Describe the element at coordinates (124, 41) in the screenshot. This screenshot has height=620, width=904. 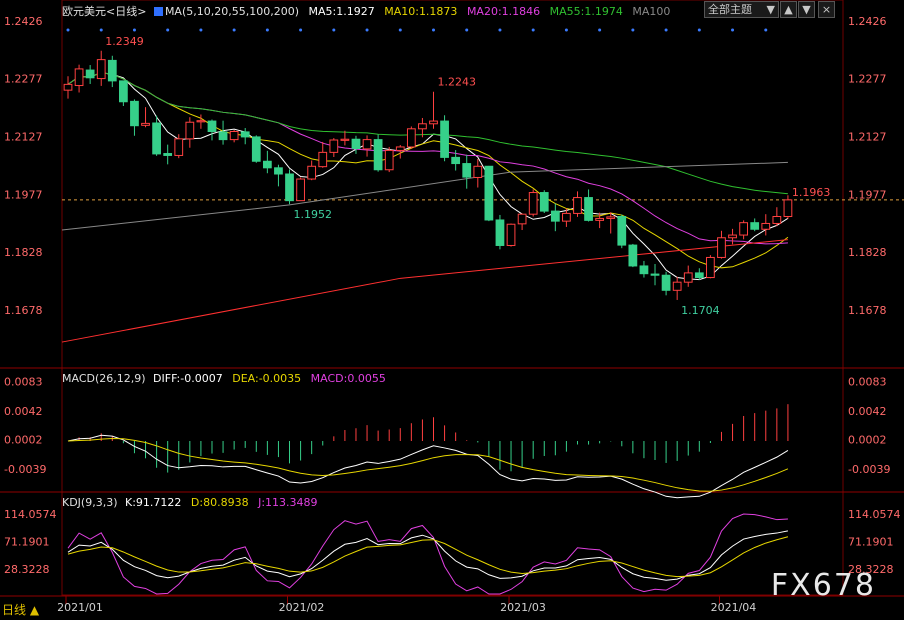
I see `price-annotation: 1.2349` at that location.